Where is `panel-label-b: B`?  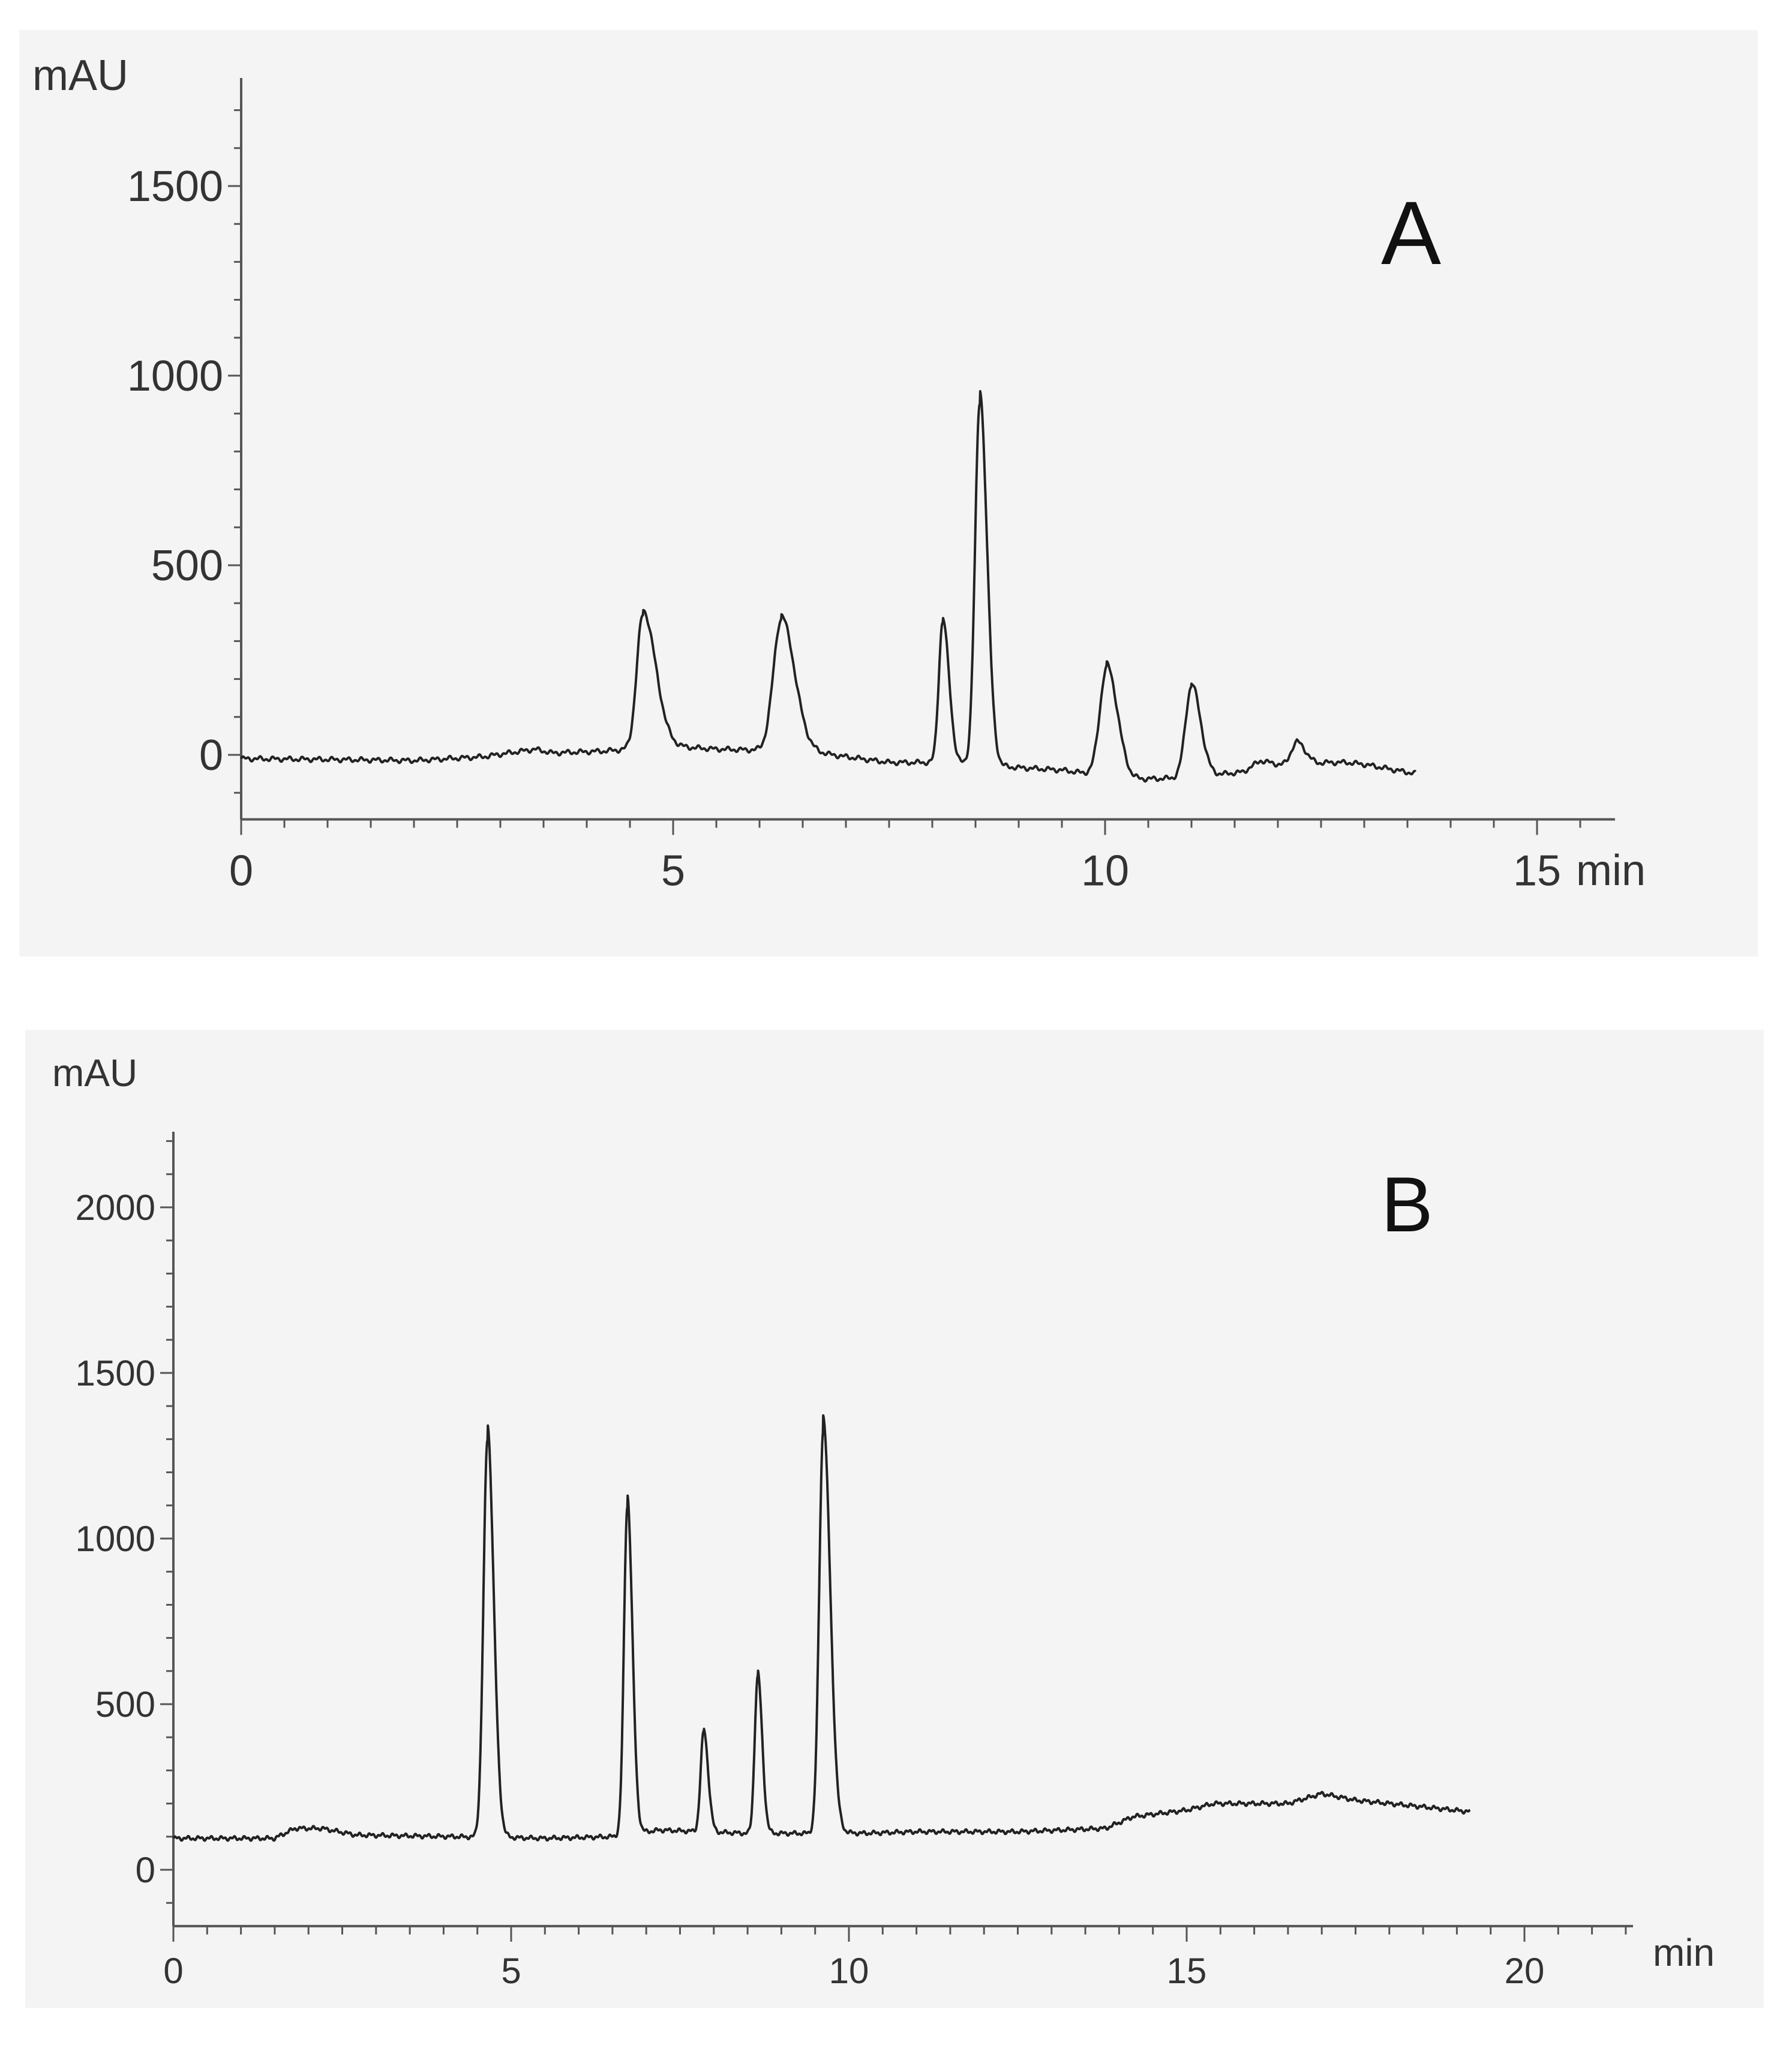 panel-label-b: B is located at coordinates (1407, 1204).